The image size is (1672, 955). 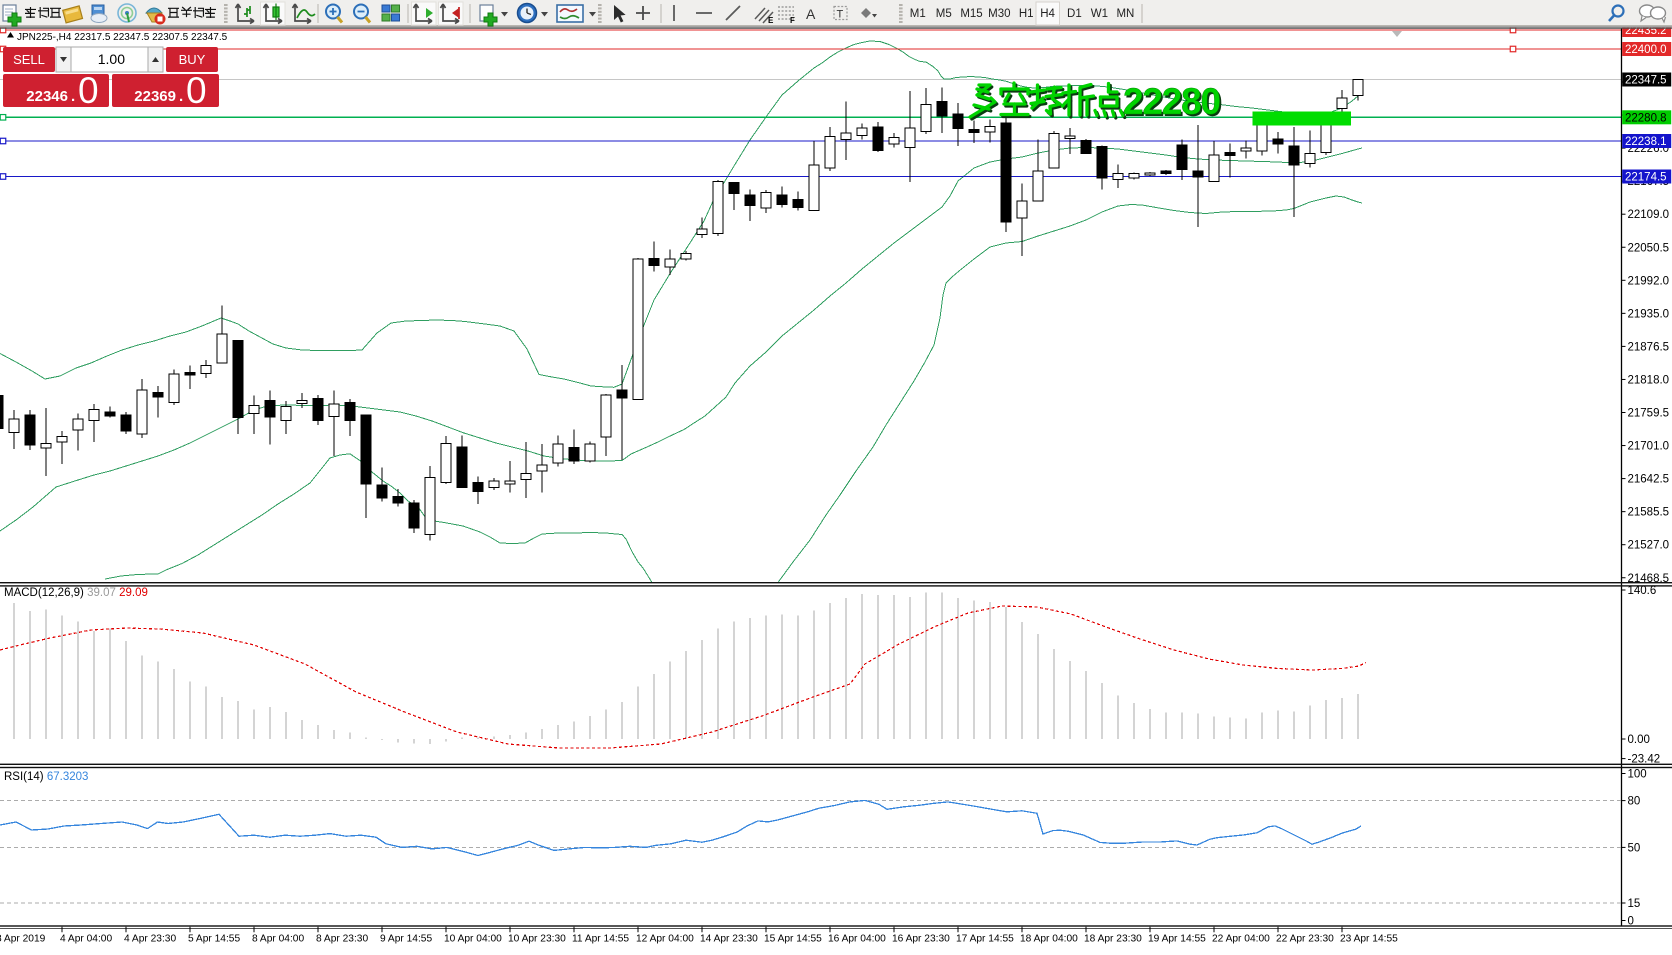 What do you see at coordinates (1644, 760) in the screenshot?
I see `svg-text: -23.42` at bounding box center [1644, 760].